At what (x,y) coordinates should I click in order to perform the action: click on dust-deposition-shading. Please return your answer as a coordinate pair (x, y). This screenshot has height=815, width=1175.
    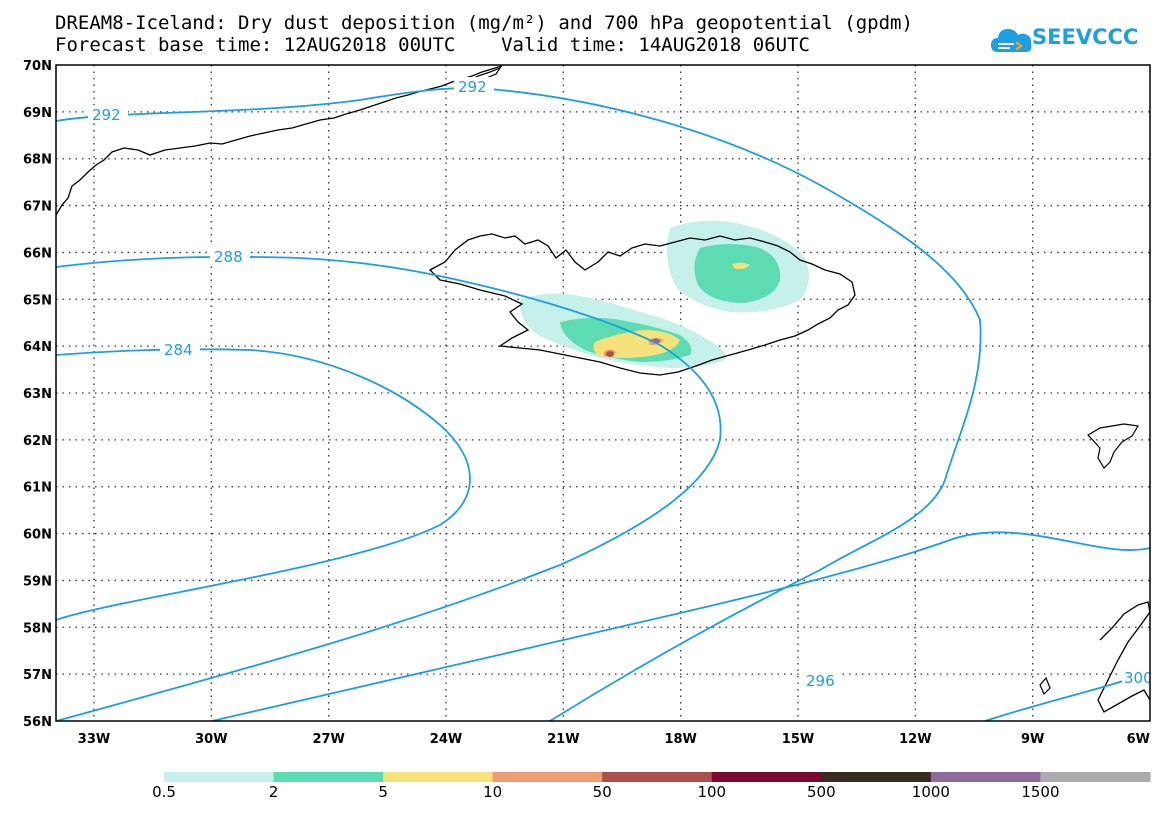
    Looking at the image, I should click on (664, 294).